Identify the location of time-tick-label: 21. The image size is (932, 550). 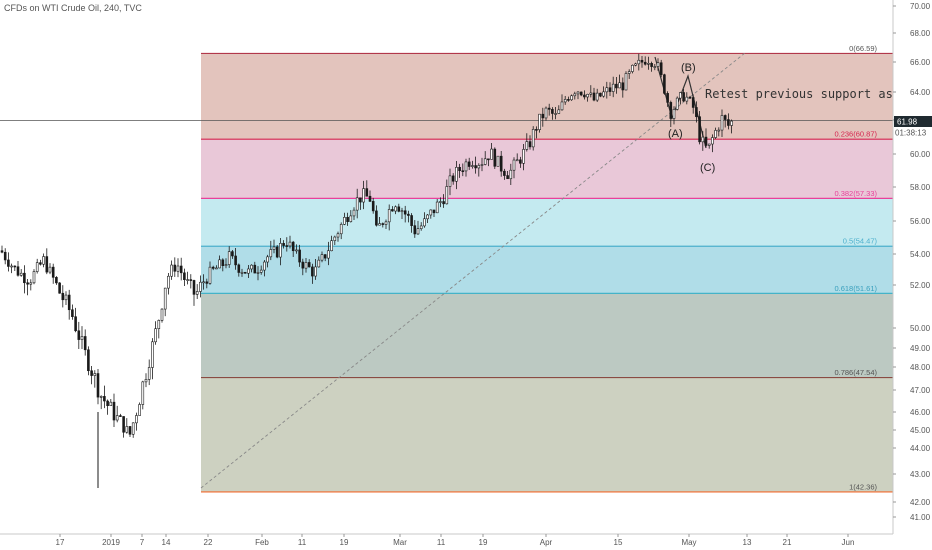
(787, 542).